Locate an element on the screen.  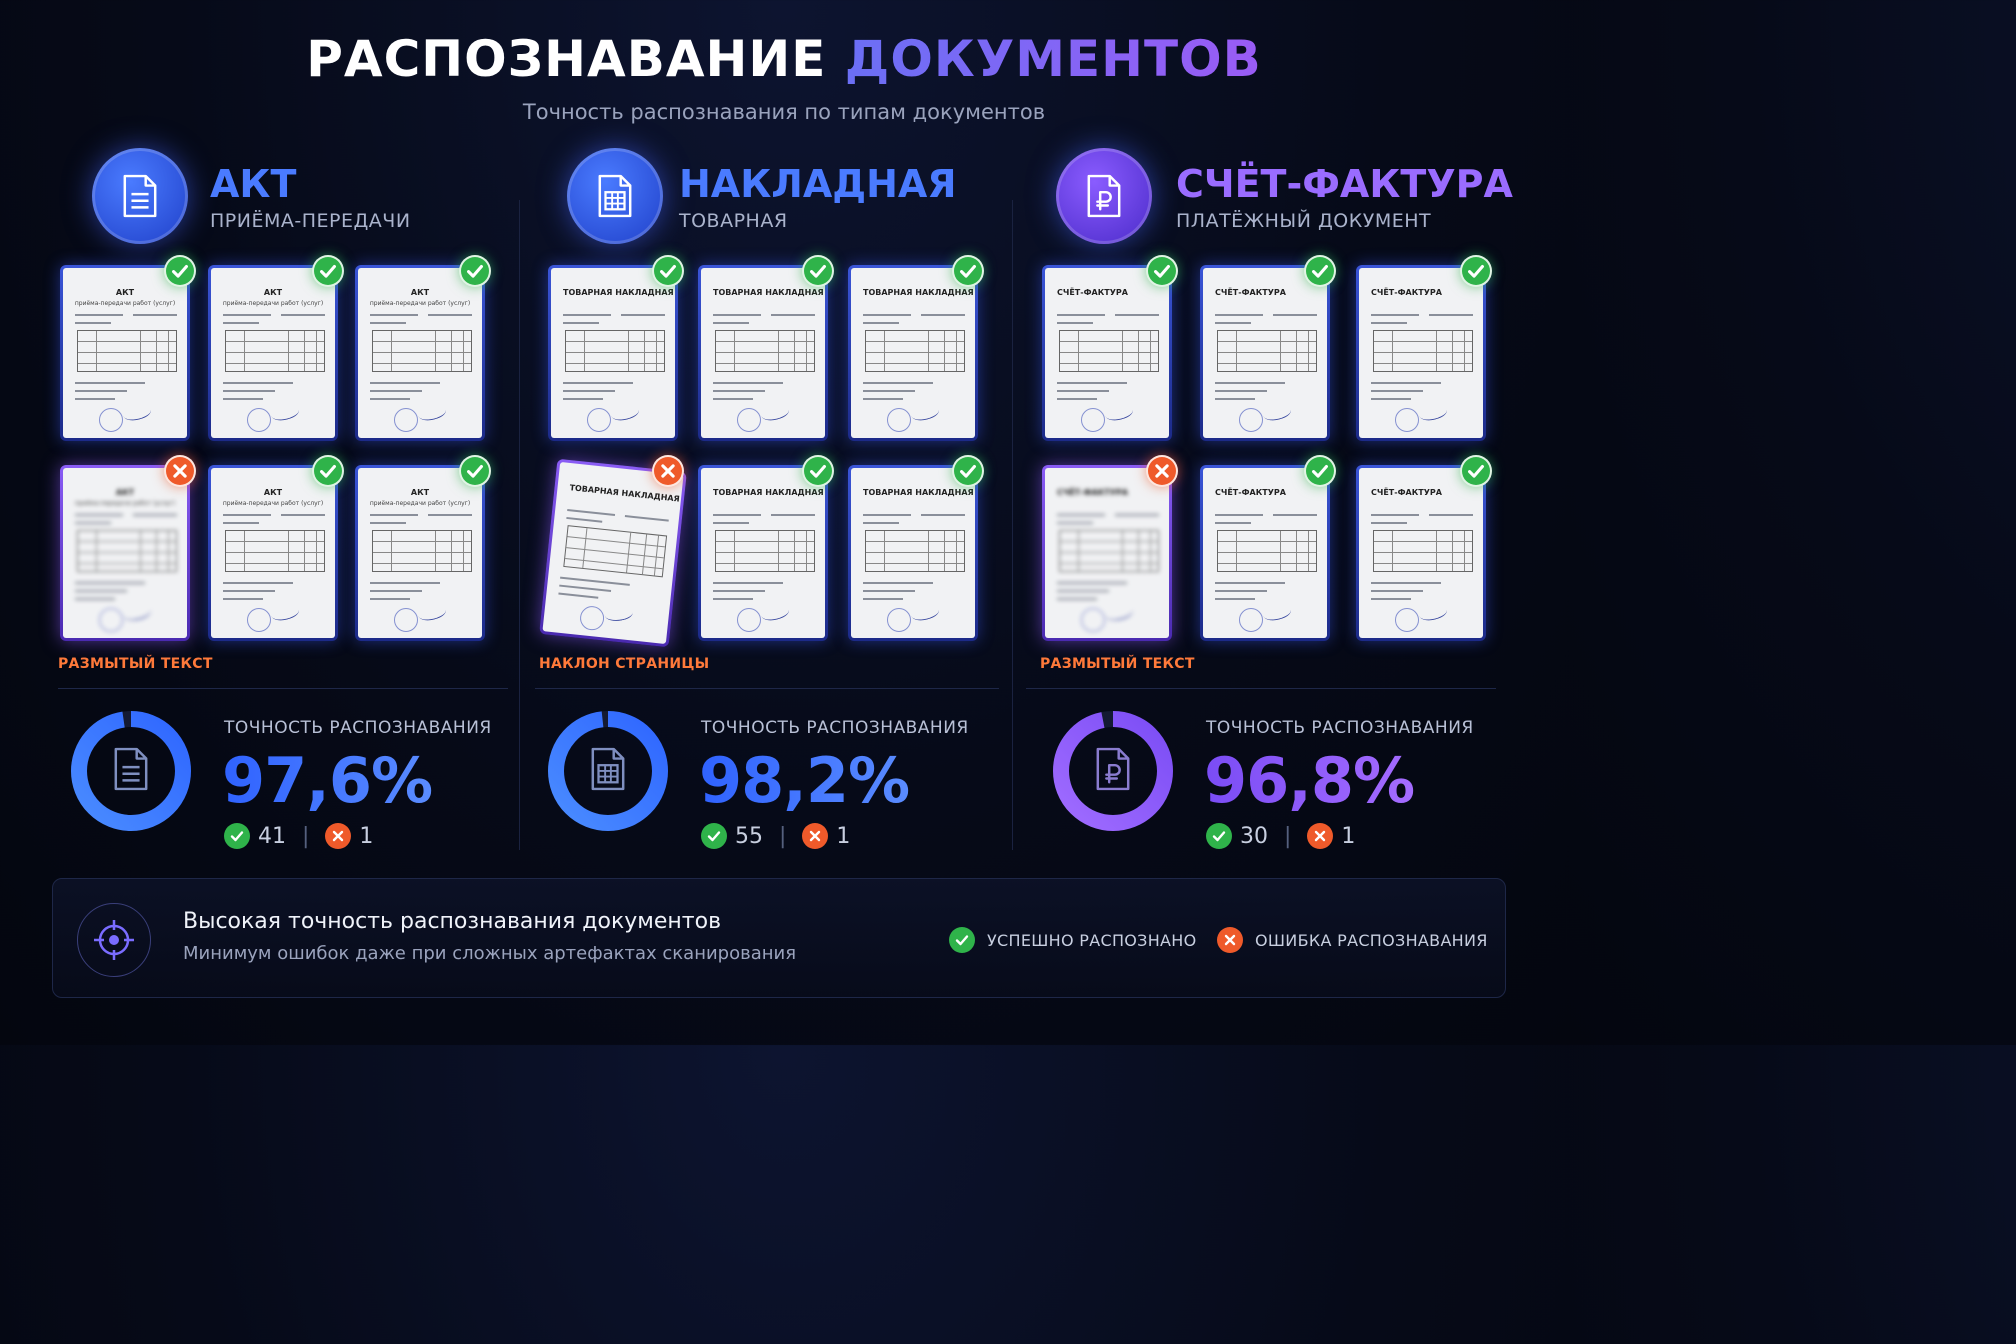
document-page: АКТ приёма-передачи работ (услуг) is located at coordinates (420, 353).